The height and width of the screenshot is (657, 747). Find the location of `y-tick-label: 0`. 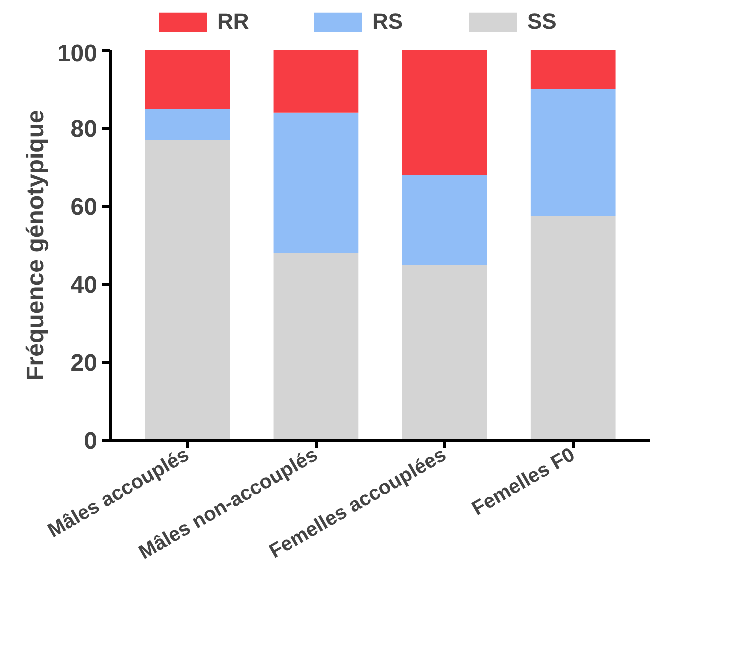

y-tick-label: 0 is located at coordinates (91, 441).